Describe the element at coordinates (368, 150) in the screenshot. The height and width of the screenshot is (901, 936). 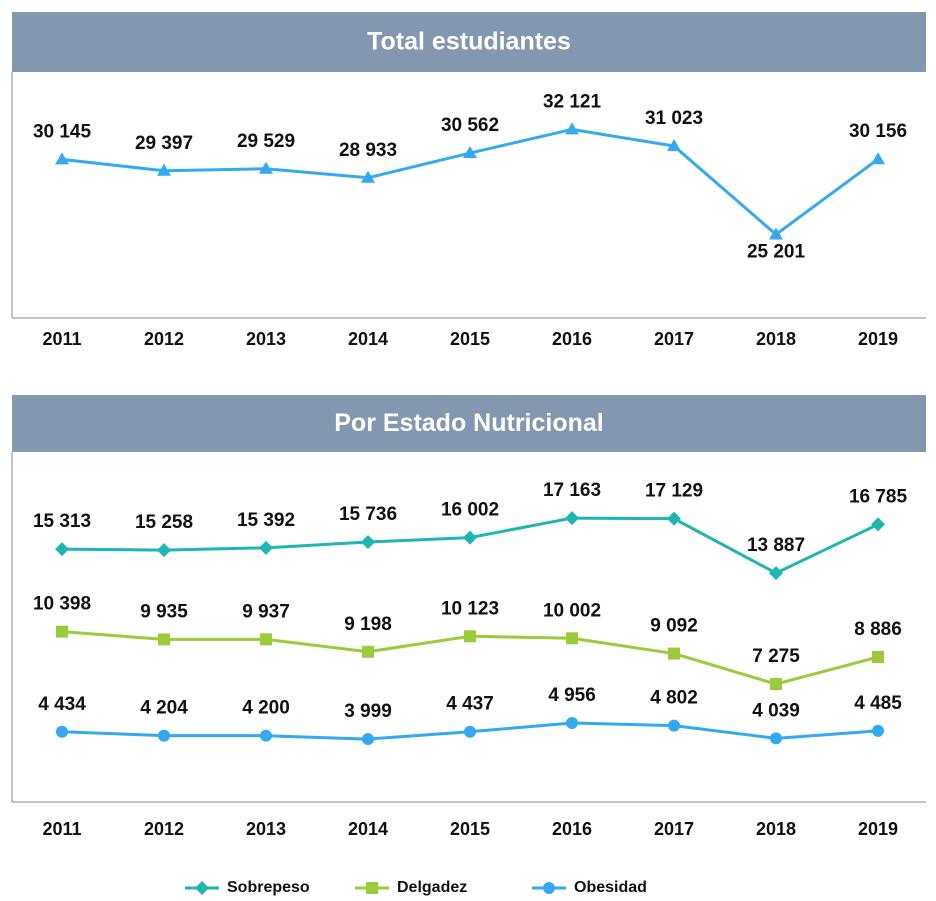
I see `data-label: 28 933` at that location.